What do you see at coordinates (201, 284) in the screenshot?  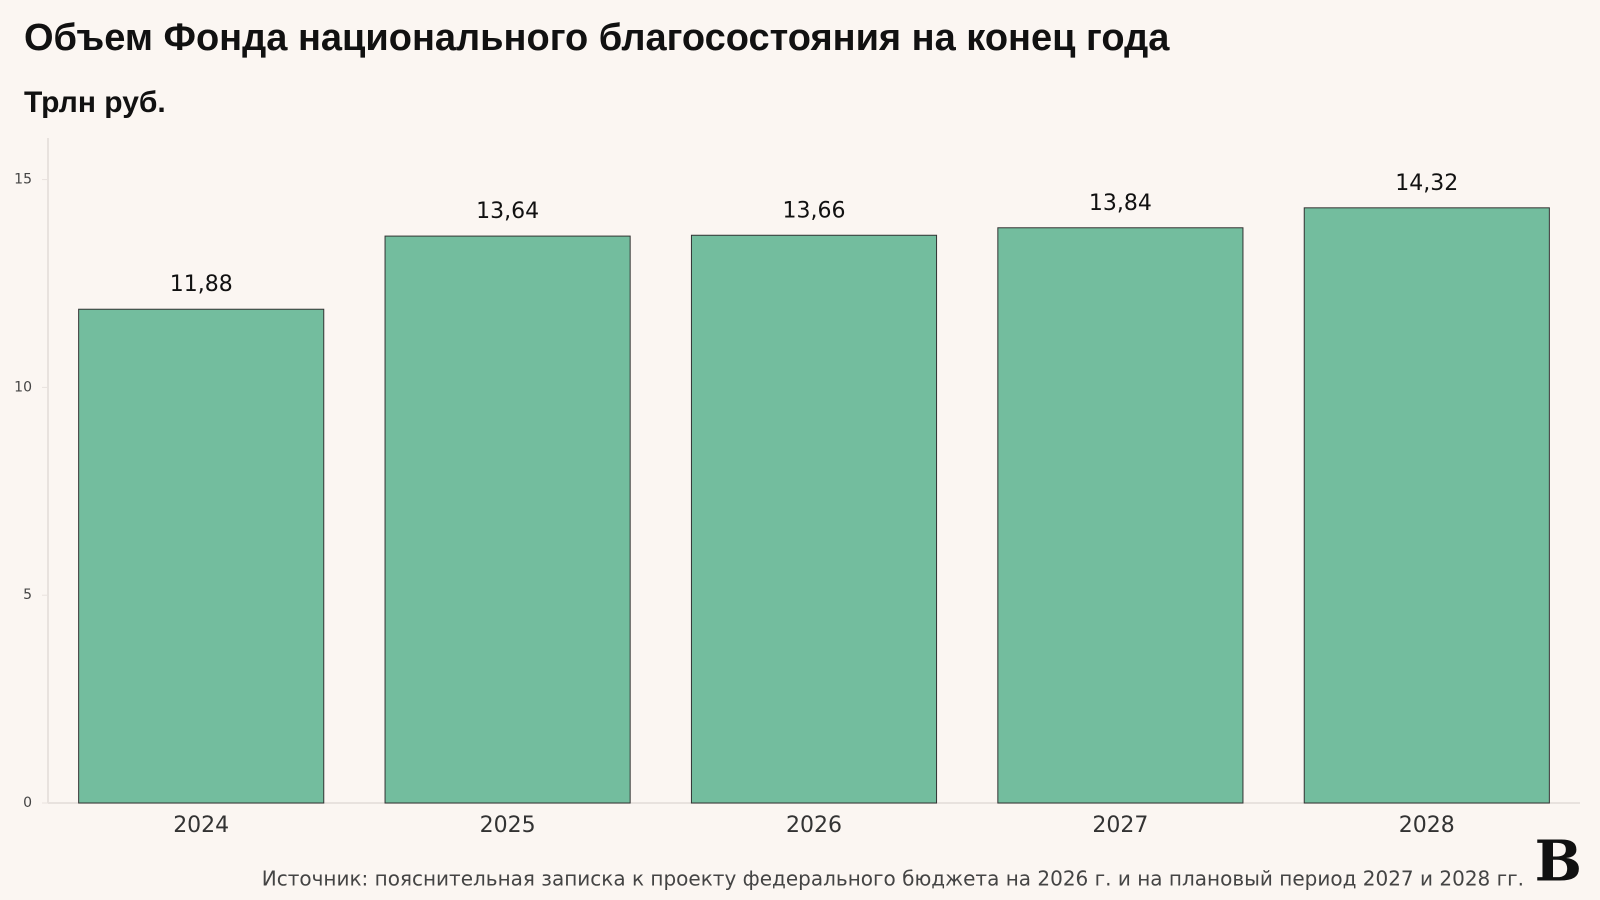 I see `value-label: 11,88` at bounding box center [201, 284].